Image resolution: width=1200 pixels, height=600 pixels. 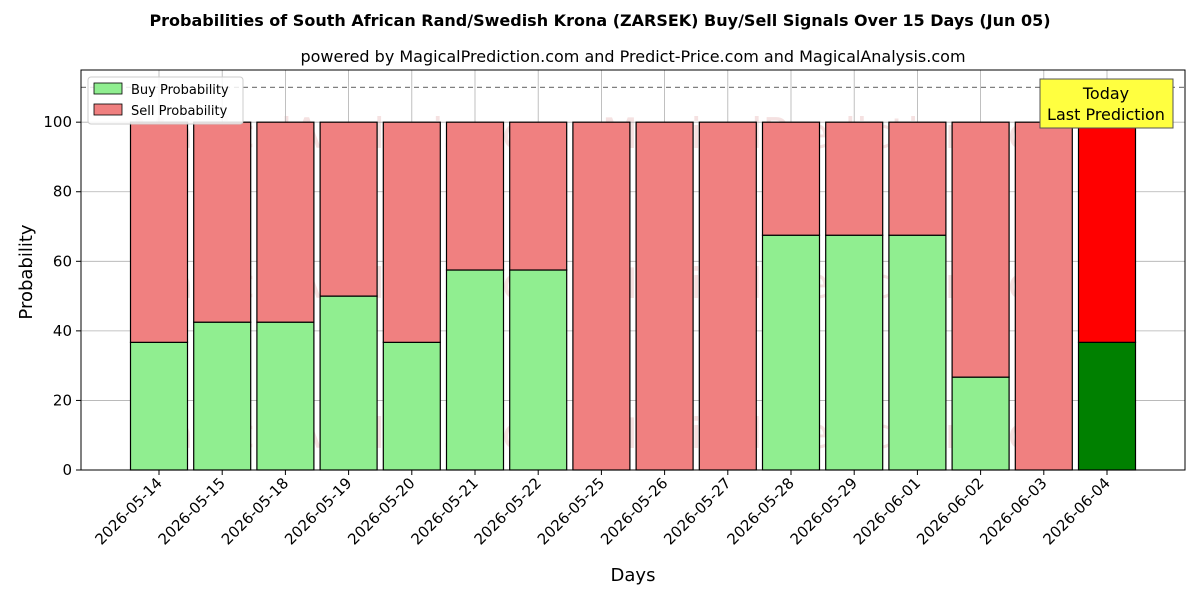 I want to click on y-tick-label: 80, so click(x=62, y=192).